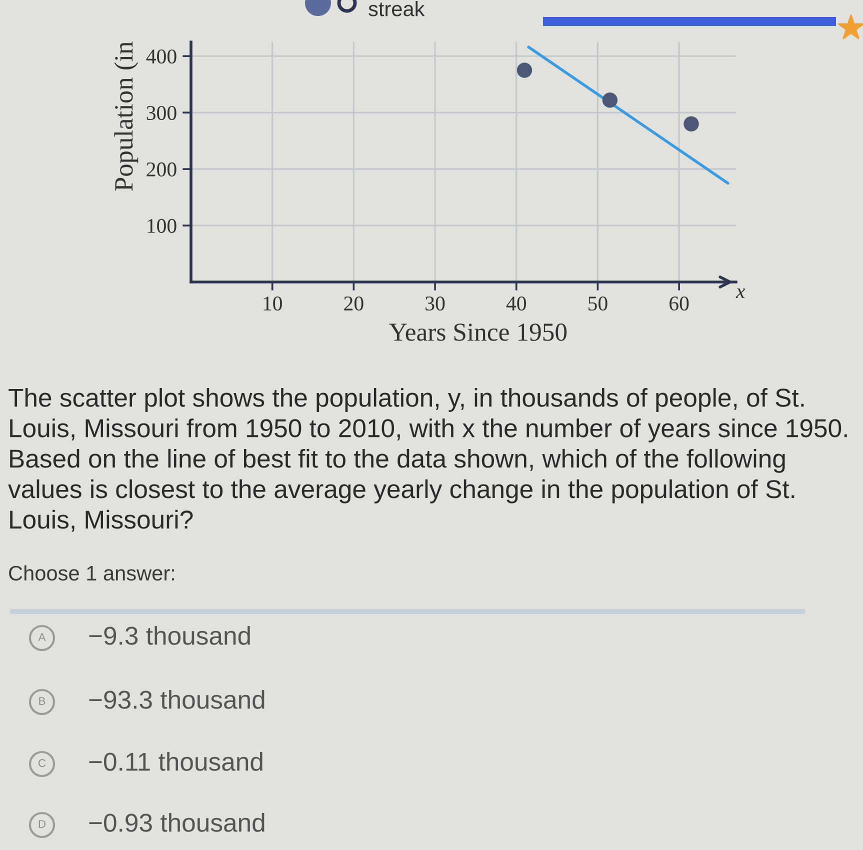 The image size is (863, 850). I want to click on text: A, so click(42, 637).